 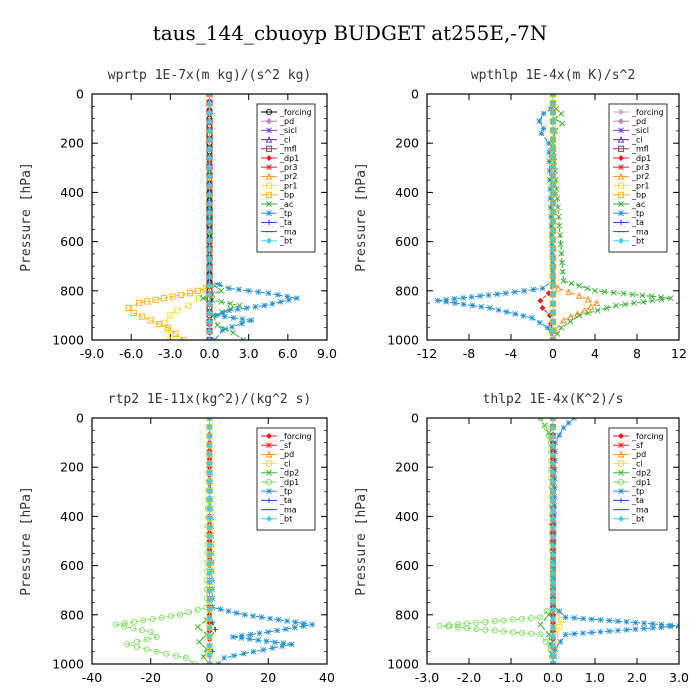 What do you see at coordinates (496, 541) in the screenshot?
I see `series-line` at bounding box center [496, 541].